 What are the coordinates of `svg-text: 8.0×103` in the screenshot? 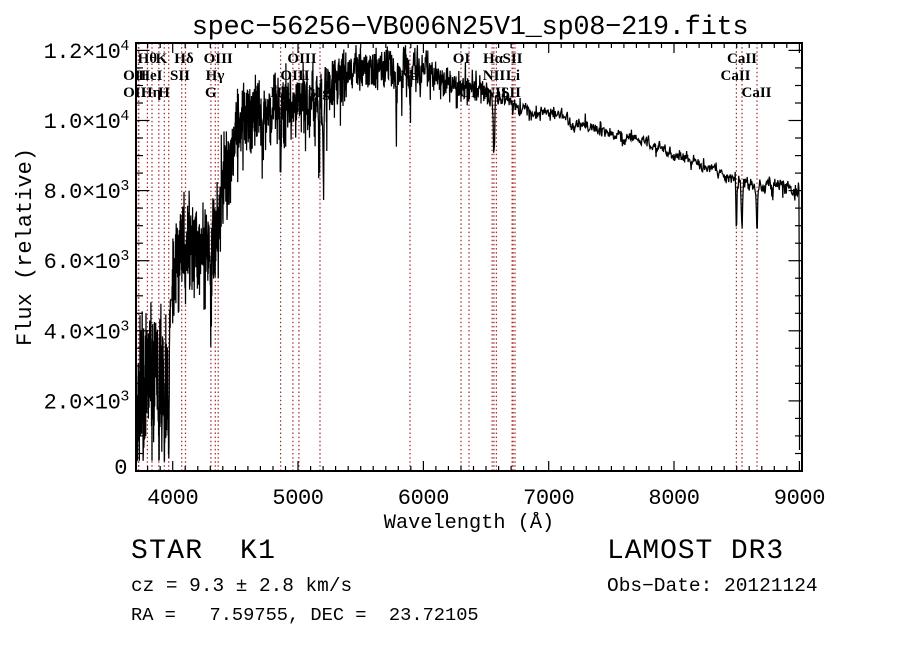 It's located at (87, 191).